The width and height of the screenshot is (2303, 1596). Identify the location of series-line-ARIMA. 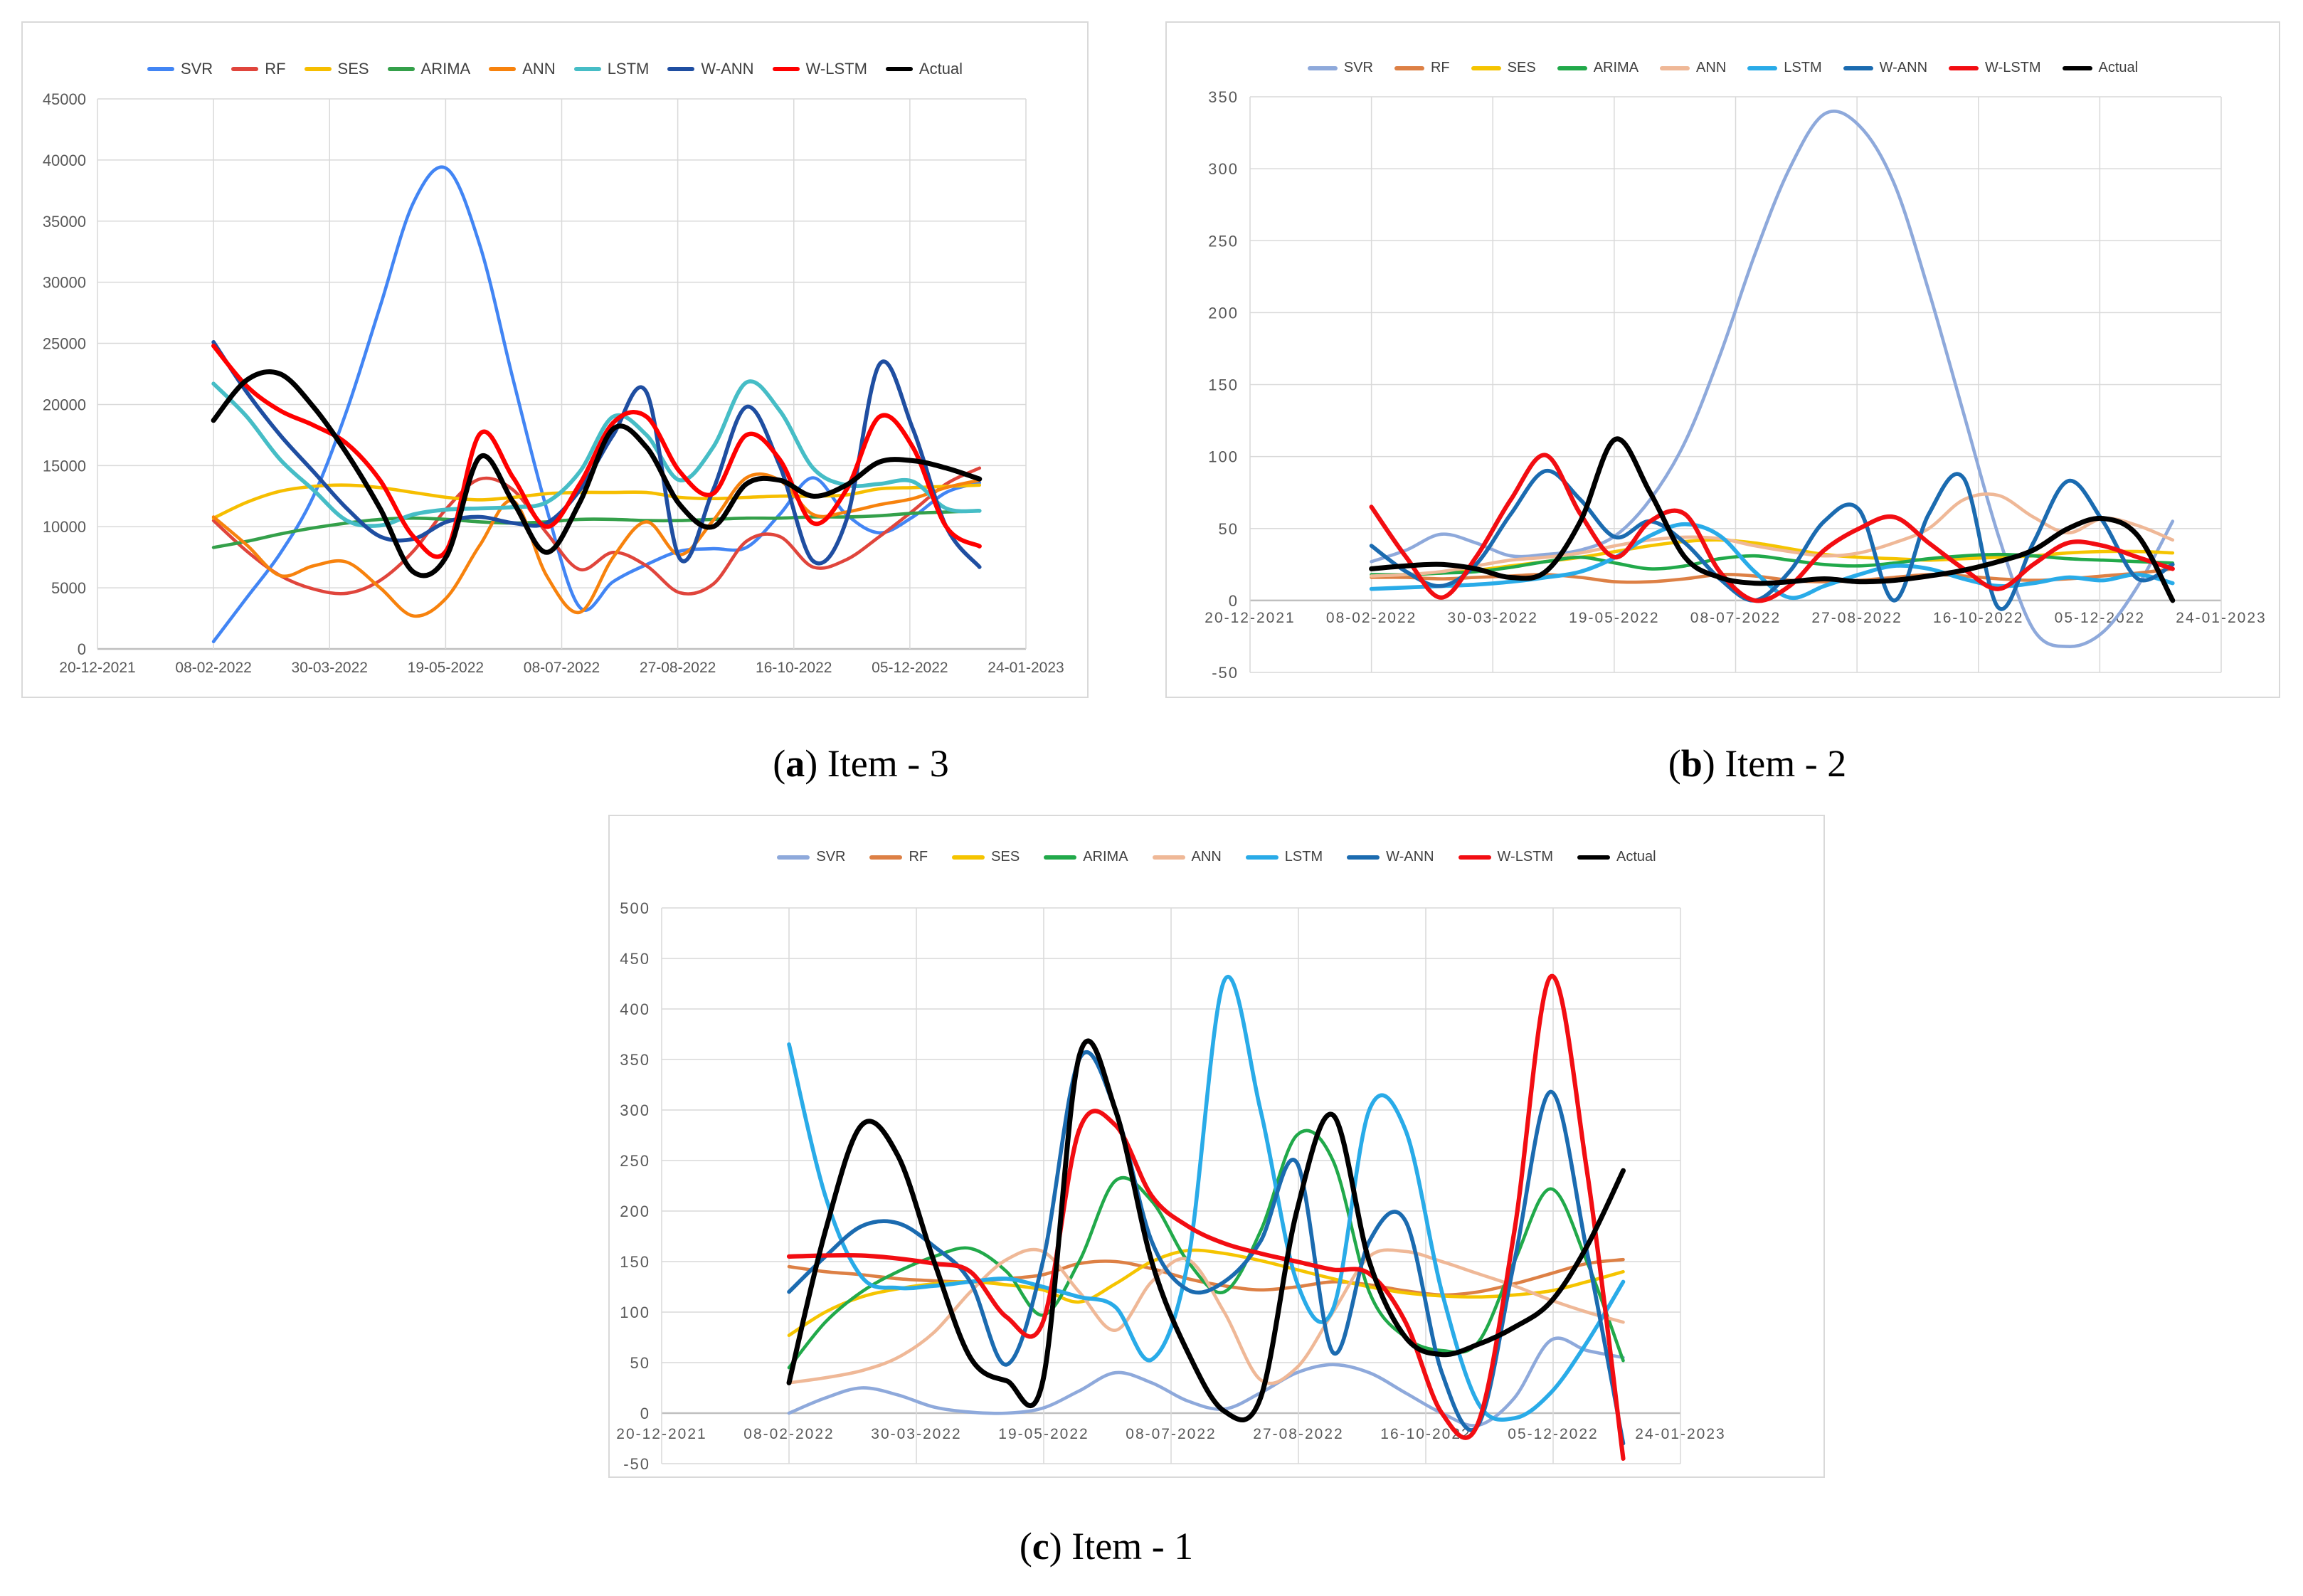
(1773, 564).